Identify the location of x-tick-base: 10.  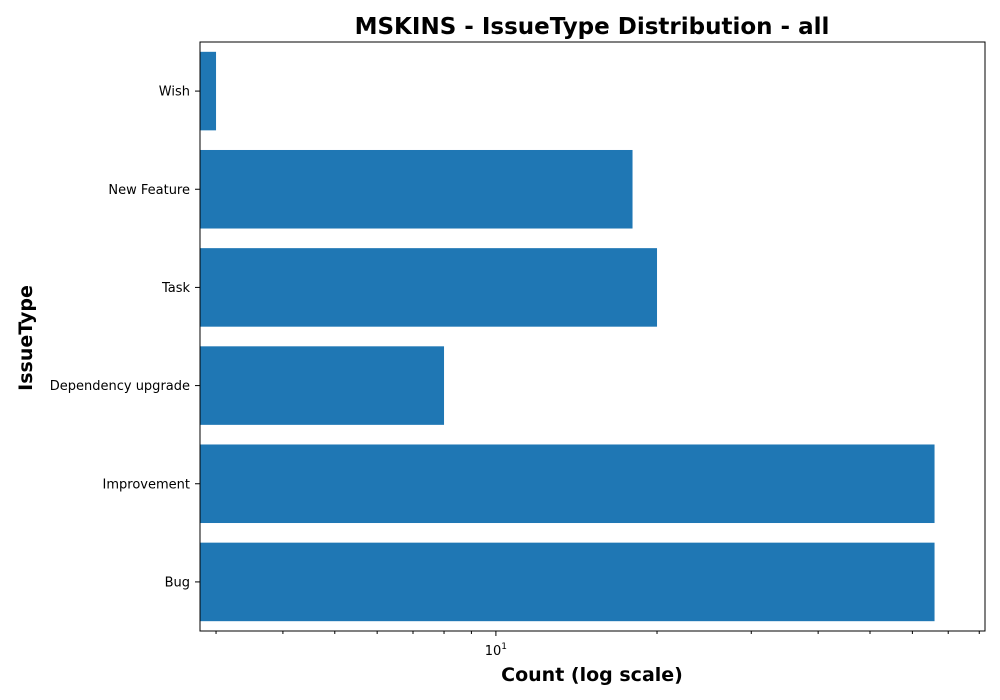
(493, 651).